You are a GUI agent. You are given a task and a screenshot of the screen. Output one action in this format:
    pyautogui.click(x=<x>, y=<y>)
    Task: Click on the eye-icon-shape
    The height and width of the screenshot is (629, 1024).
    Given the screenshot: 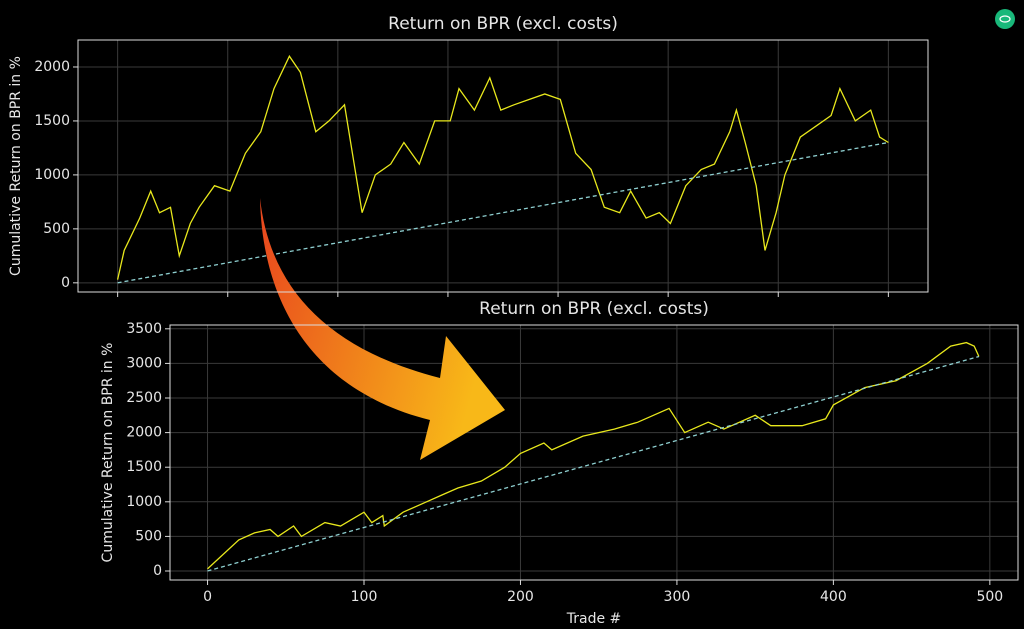 What is the action you would take?
    pyautogui.click(x=1005, y=19)
    